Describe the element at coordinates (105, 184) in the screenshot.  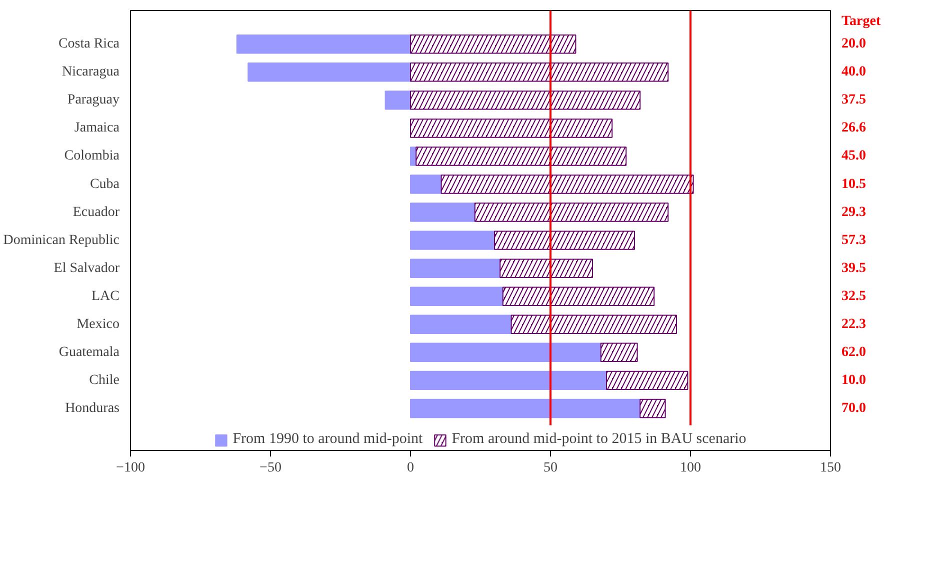
I see `y-tick-label: Cuba` at that location.